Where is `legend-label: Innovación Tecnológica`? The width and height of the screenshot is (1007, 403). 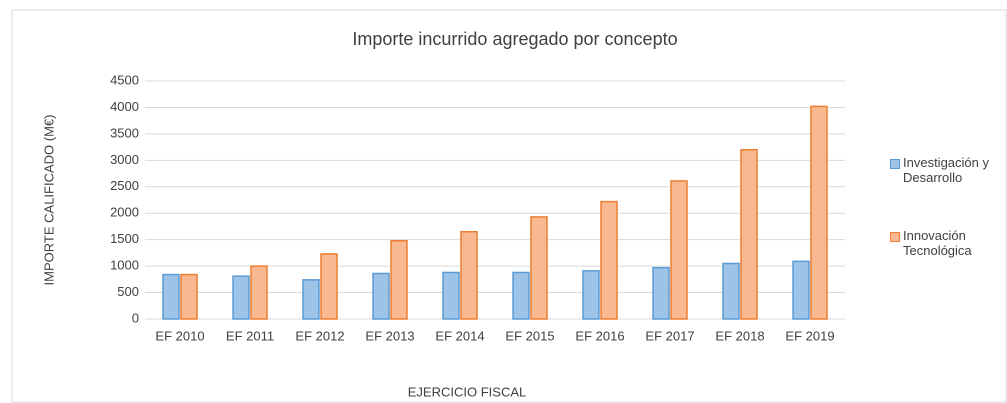
legend-label: Innovación Tecnológica is located at coordinates (937, 243).